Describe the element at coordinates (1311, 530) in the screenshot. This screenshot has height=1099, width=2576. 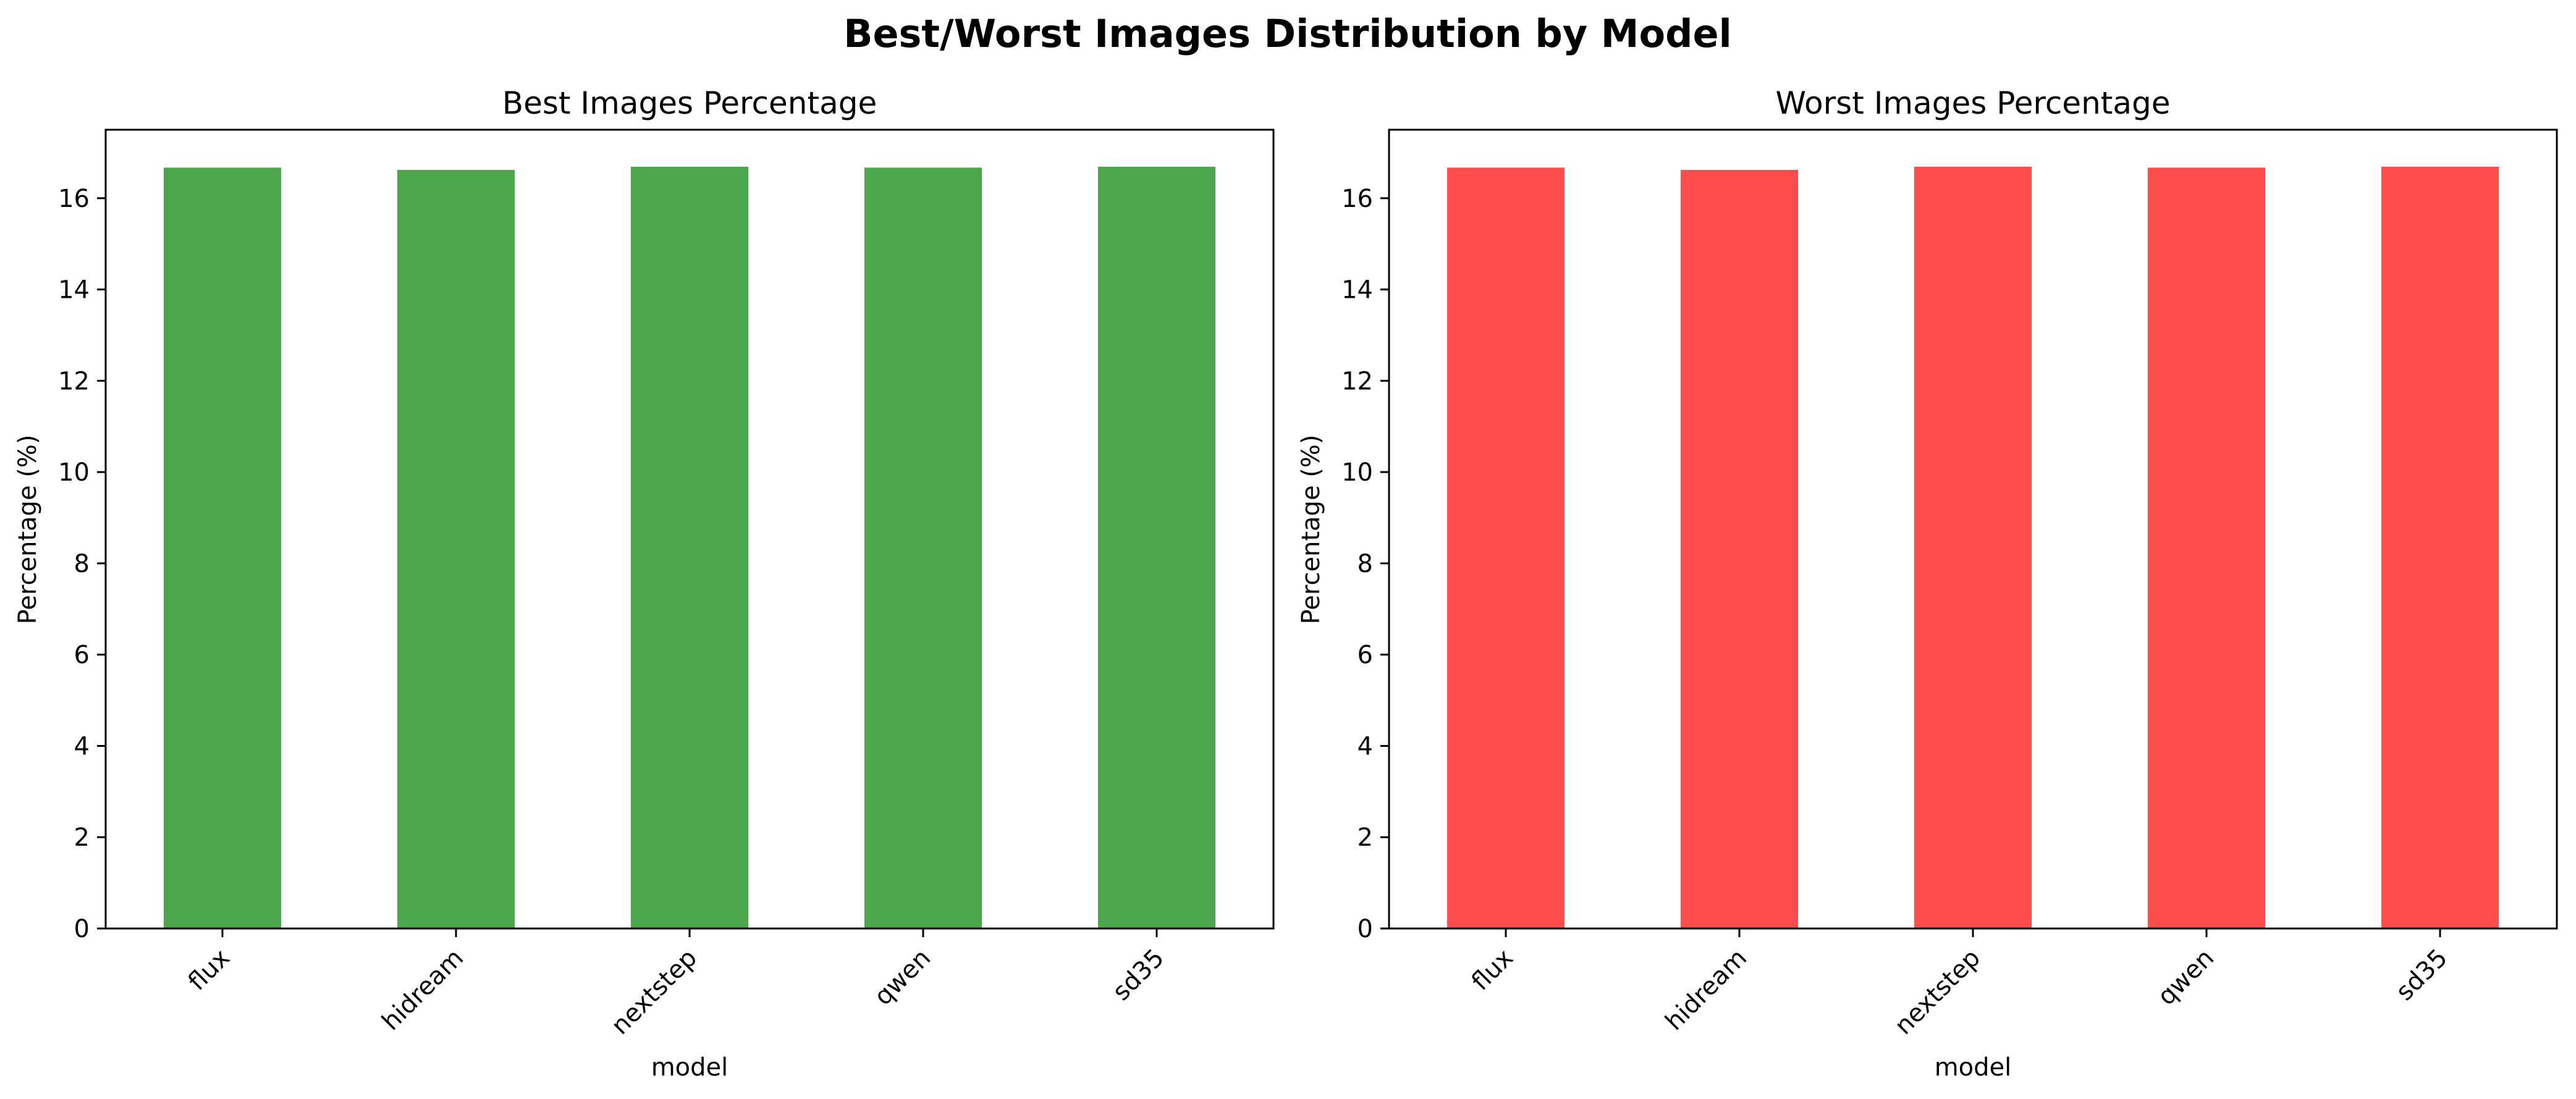
I see `chart-worst-y-axis-label: Percentage (%)` at that location.